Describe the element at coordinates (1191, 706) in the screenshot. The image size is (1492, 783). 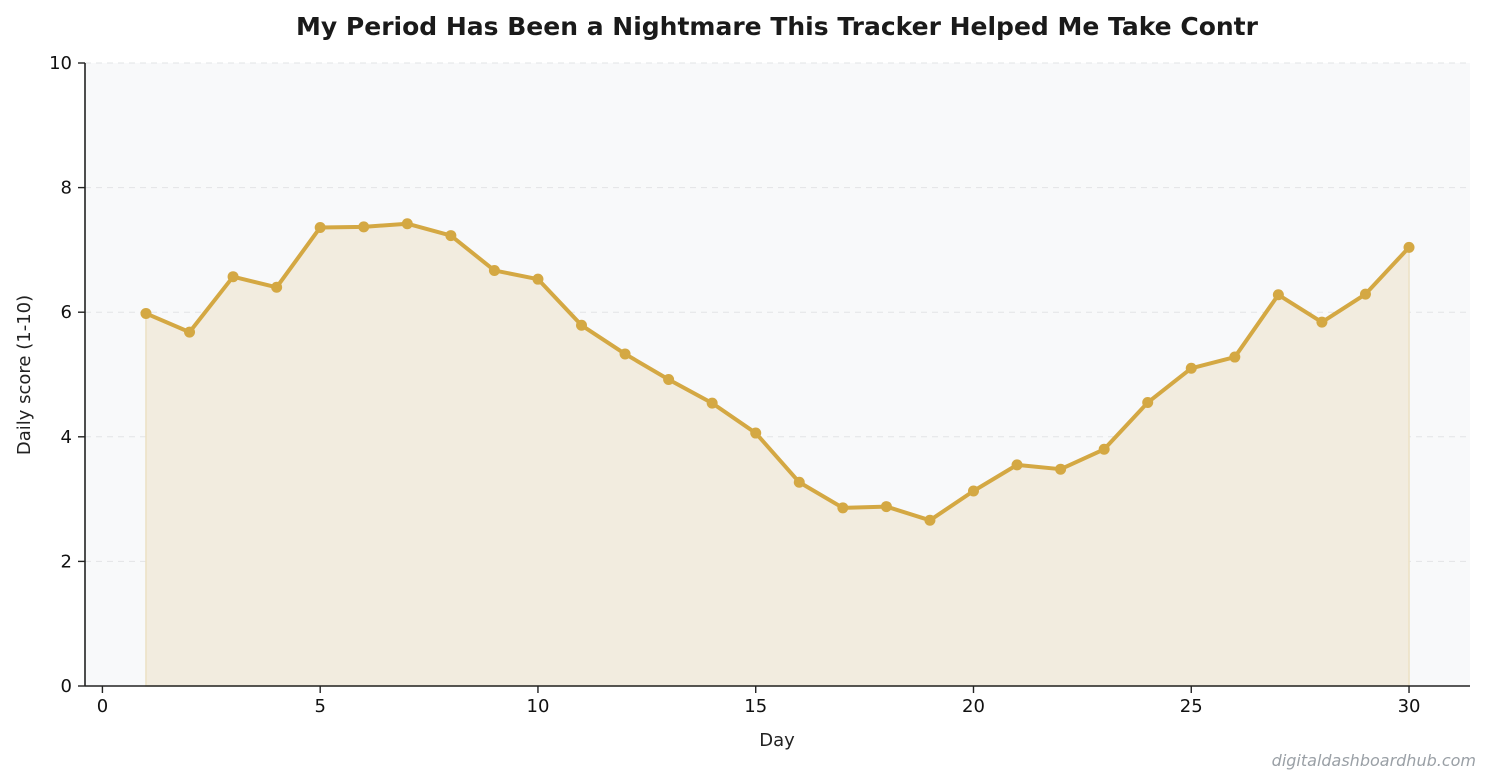
I see `x-tick-label: 25` at that location.